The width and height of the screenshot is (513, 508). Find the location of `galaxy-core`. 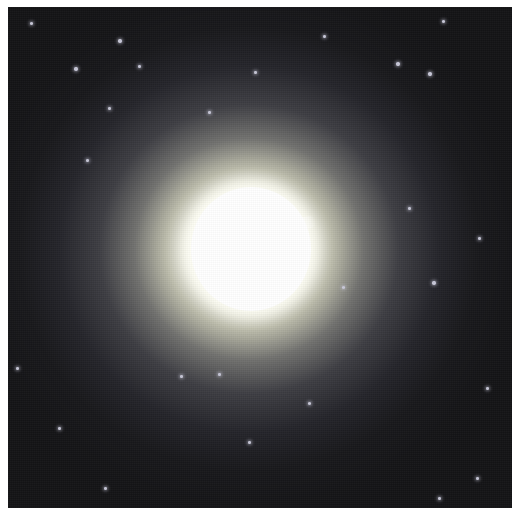

galaxy-core is located at coordinates (251, 249).